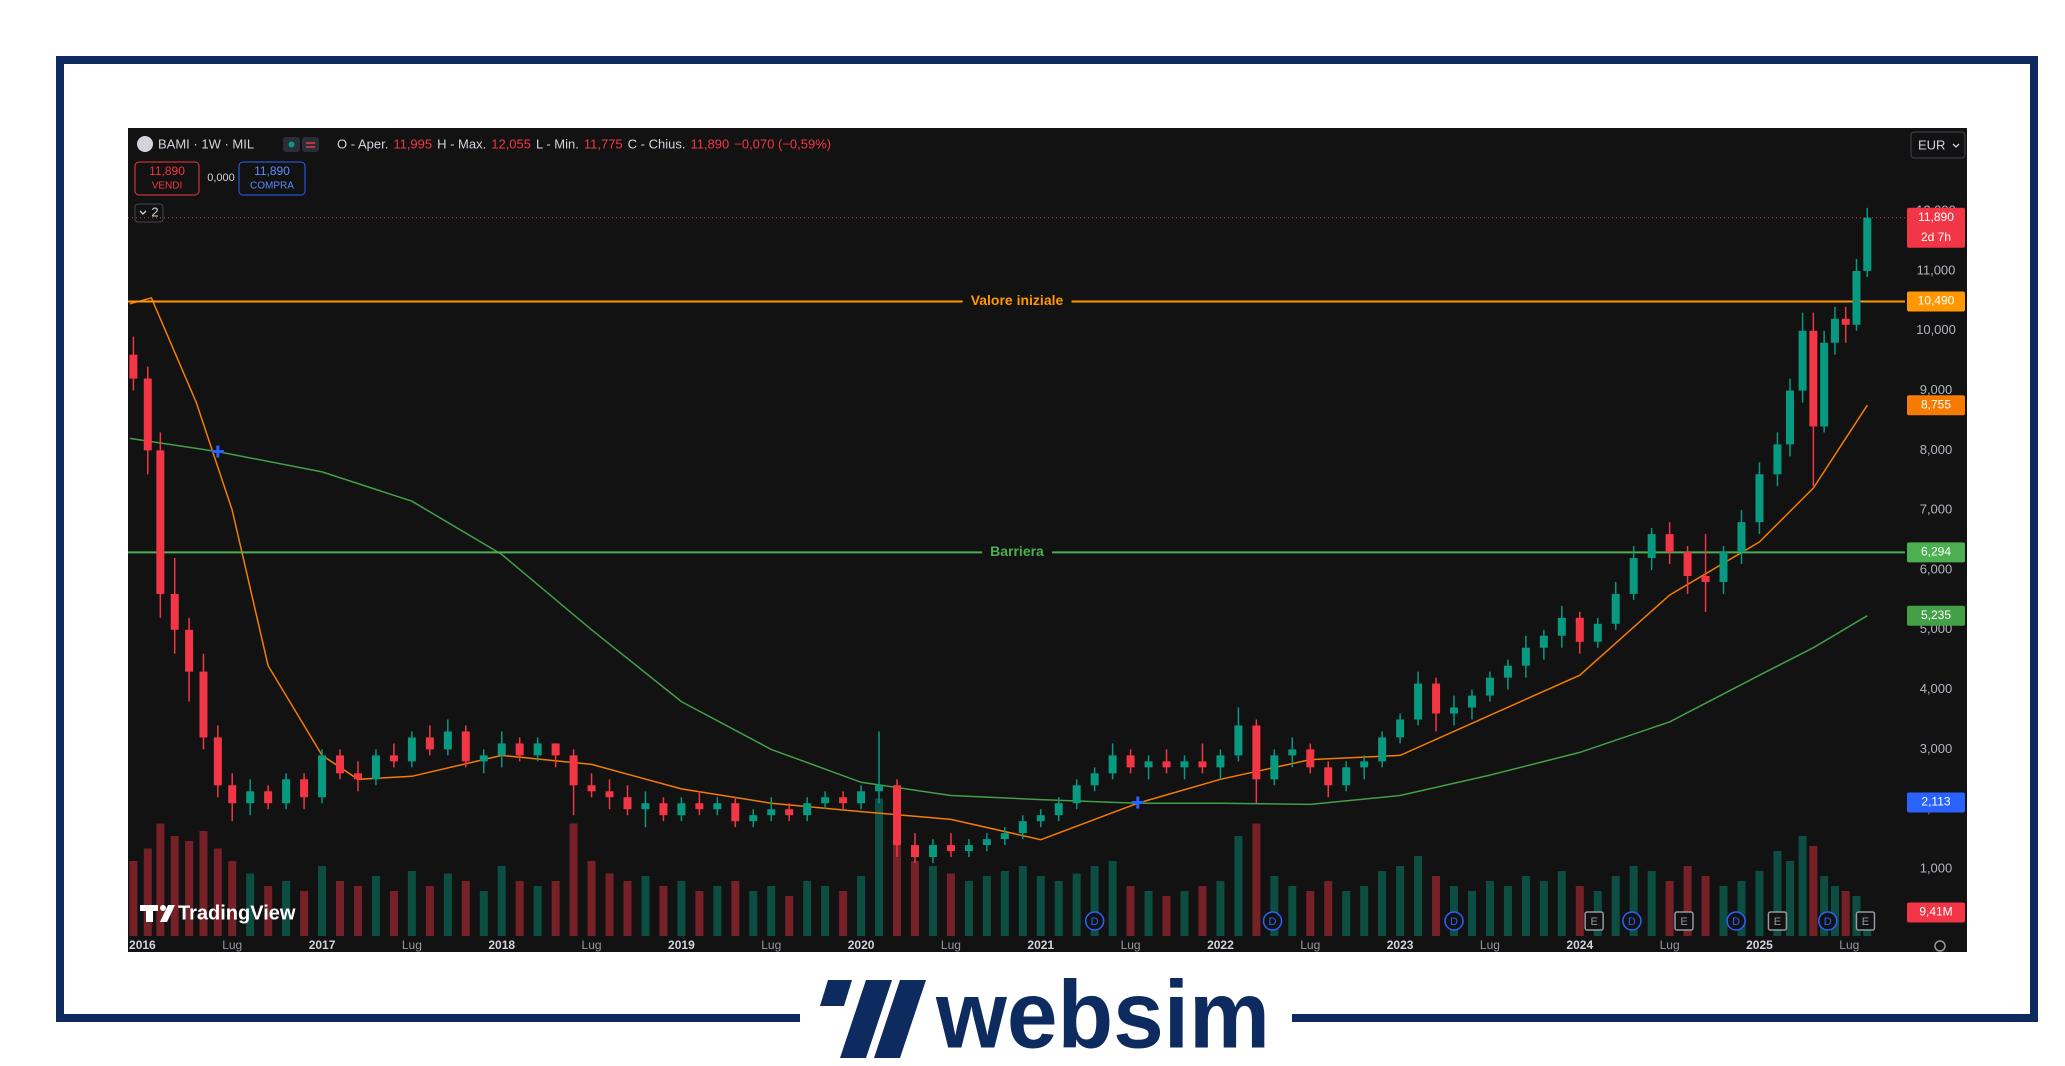 The image size is (2065, 1066). Describe the element at coordinates (163, 908) in the screenshot. I see `watermark-icon` at that location.